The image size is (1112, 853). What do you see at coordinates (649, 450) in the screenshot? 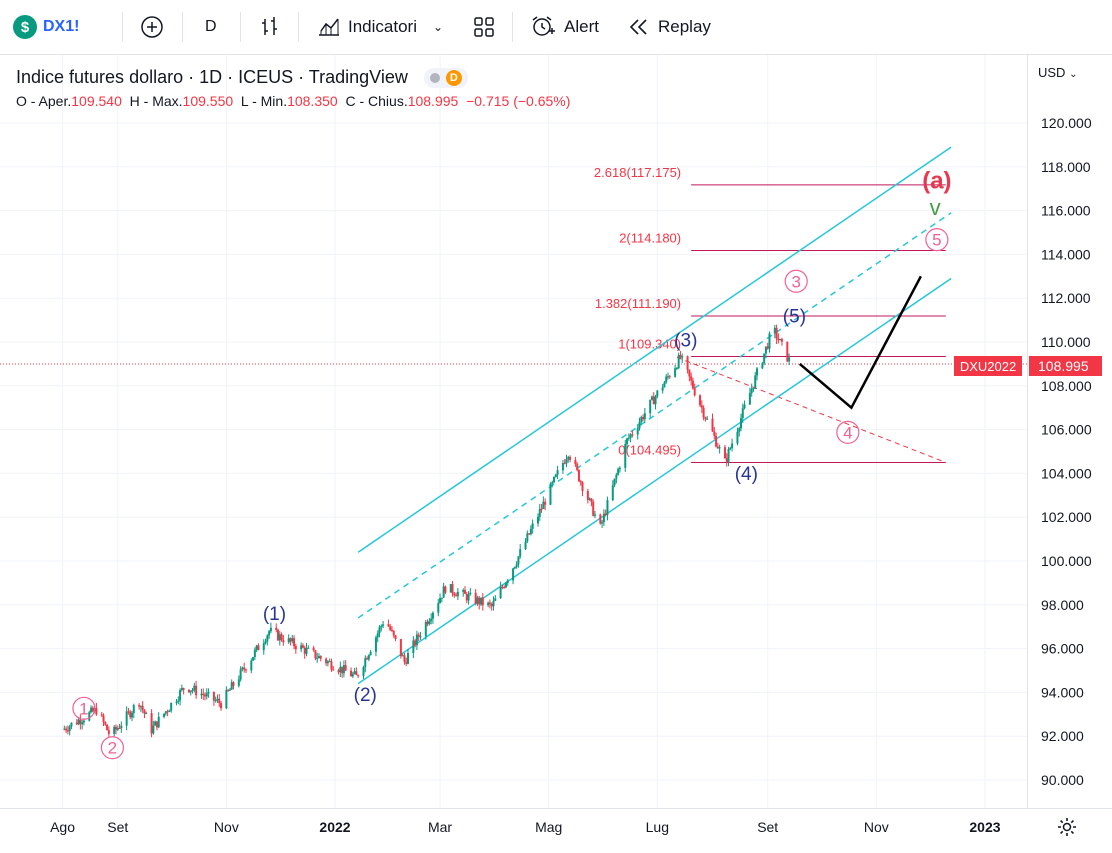
I see `fib-level-label: 0(104.495)` at bounding box center [649, 450].